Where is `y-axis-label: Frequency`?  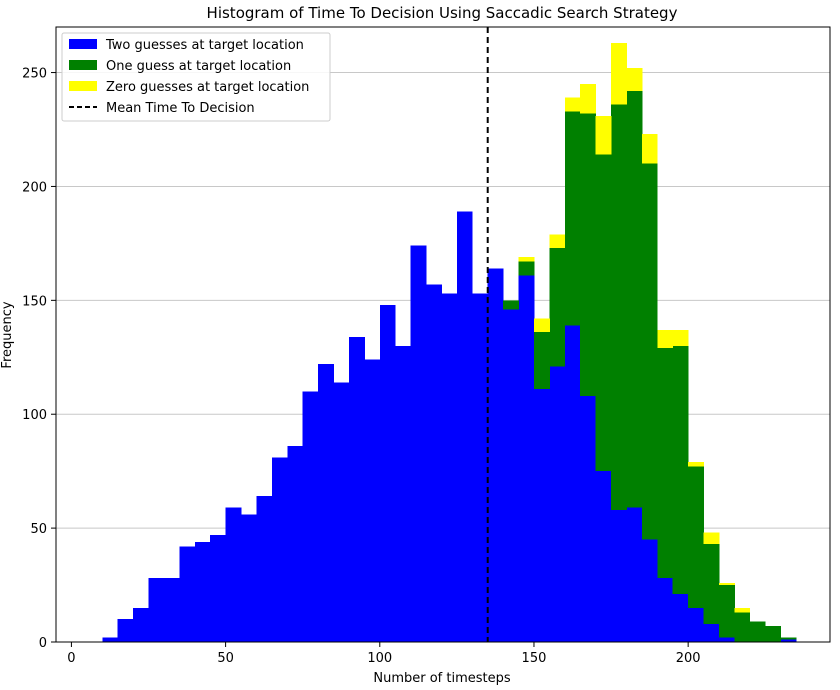 y-axis-label: Frequency is located at coordinates (7, 334).